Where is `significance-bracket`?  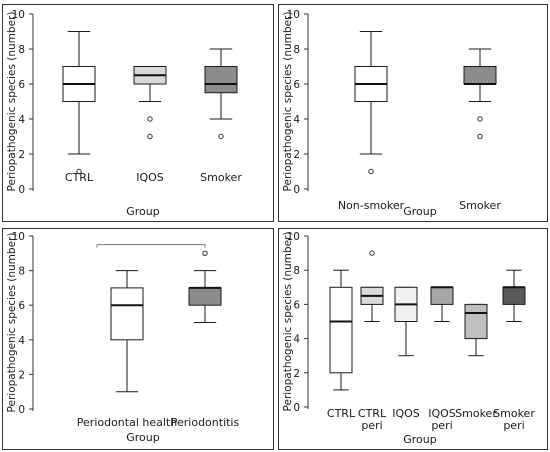 significance-bracket is located at coordinates (151, 246).